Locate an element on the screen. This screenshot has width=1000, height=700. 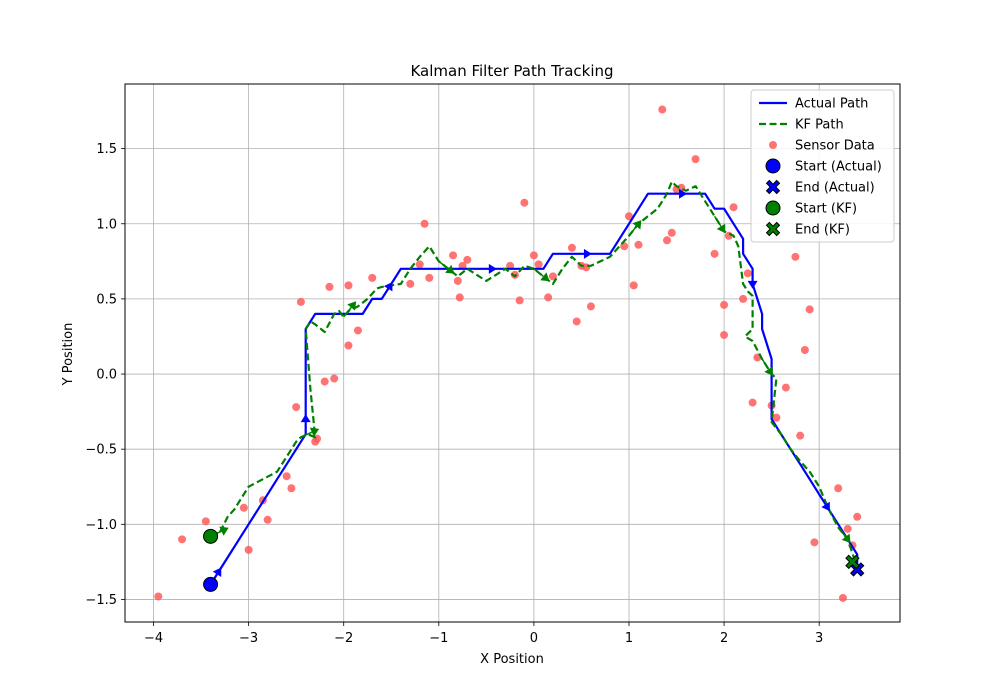
legend-box is located at coordinates (822, 166).